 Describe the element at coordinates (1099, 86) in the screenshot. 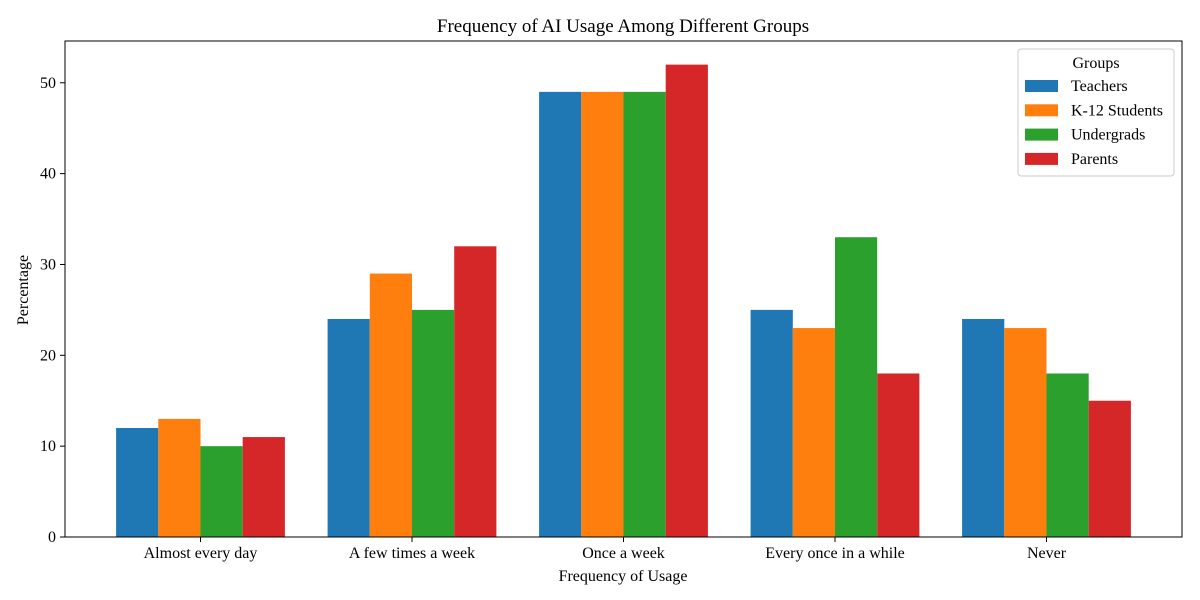

I see `legend-label: Teachers` at that location.